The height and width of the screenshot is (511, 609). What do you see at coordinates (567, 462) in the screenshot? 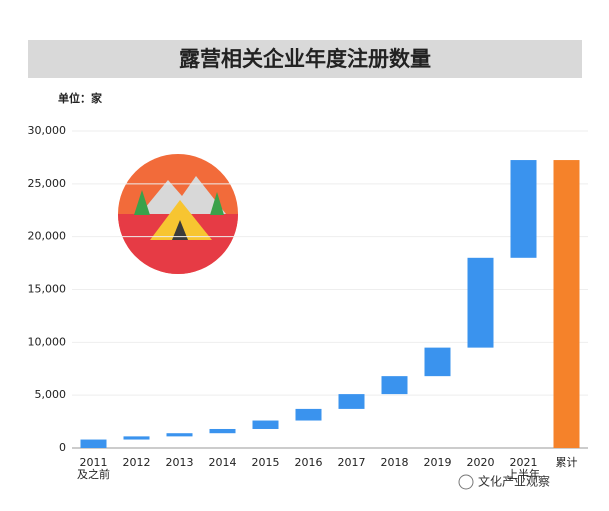
I see `x-tick-label: 累计` at bounding box center [567, 462].